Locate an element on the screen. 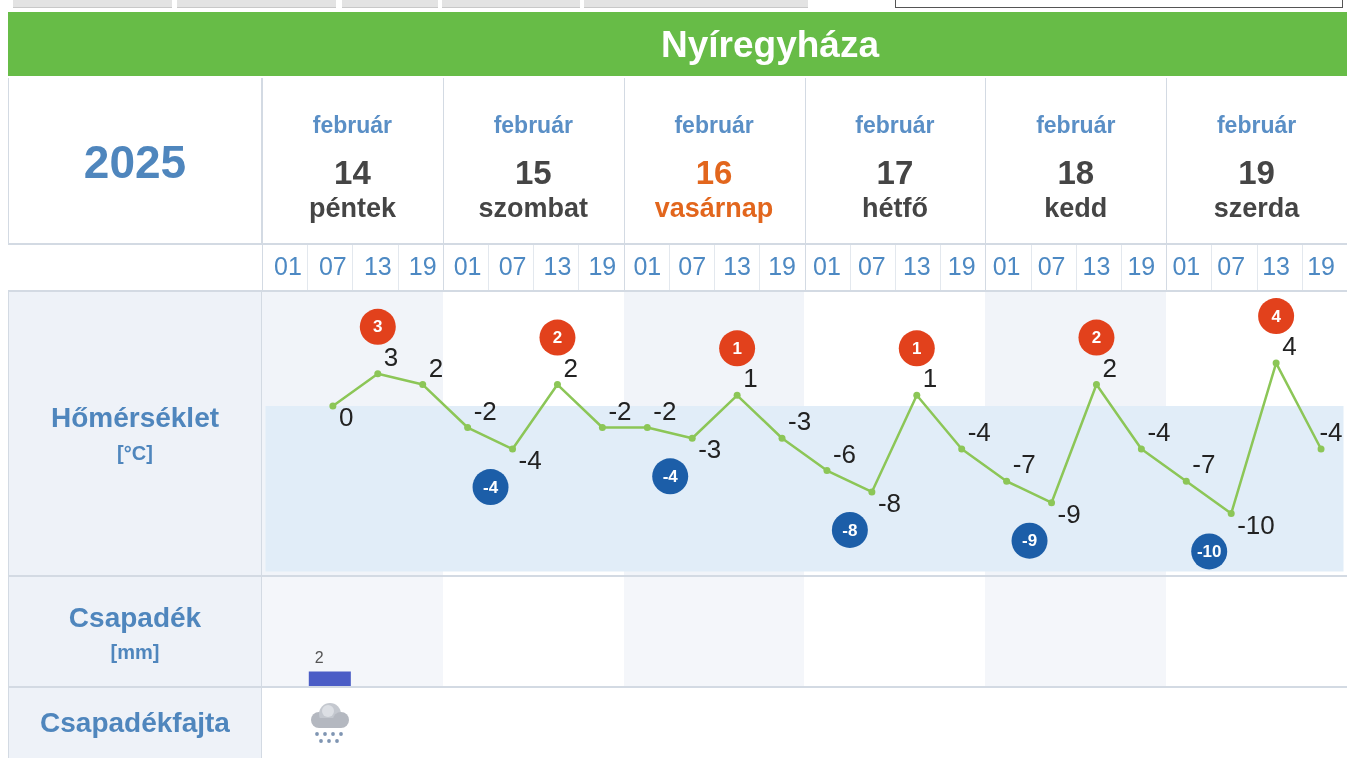 The height and width of the screenshot is (758, 1347). annotation: -9 is located at coordinates (1029, 541).